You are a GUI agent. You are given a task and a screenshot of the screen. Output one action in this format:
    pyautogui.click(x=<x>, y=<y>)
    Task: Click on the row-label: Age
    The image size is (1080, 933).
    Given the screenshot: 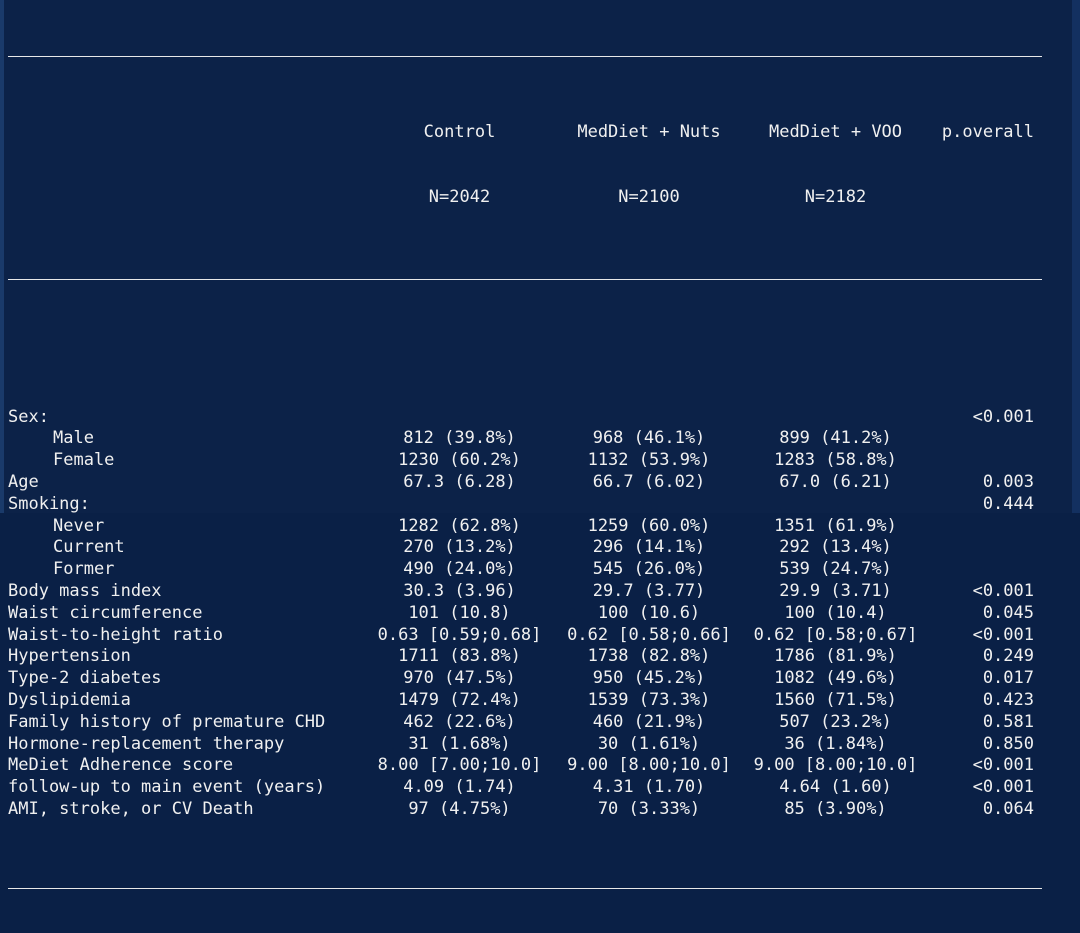 What is the action you would take?
    pyautogui.click(x=23, y=481)
    